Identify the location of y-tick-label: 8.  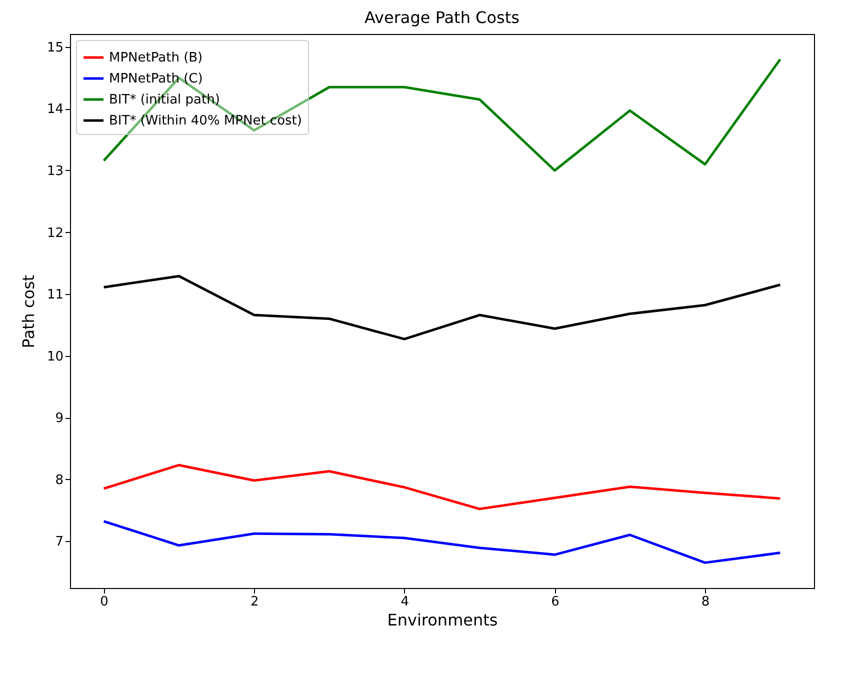
(59, 480).